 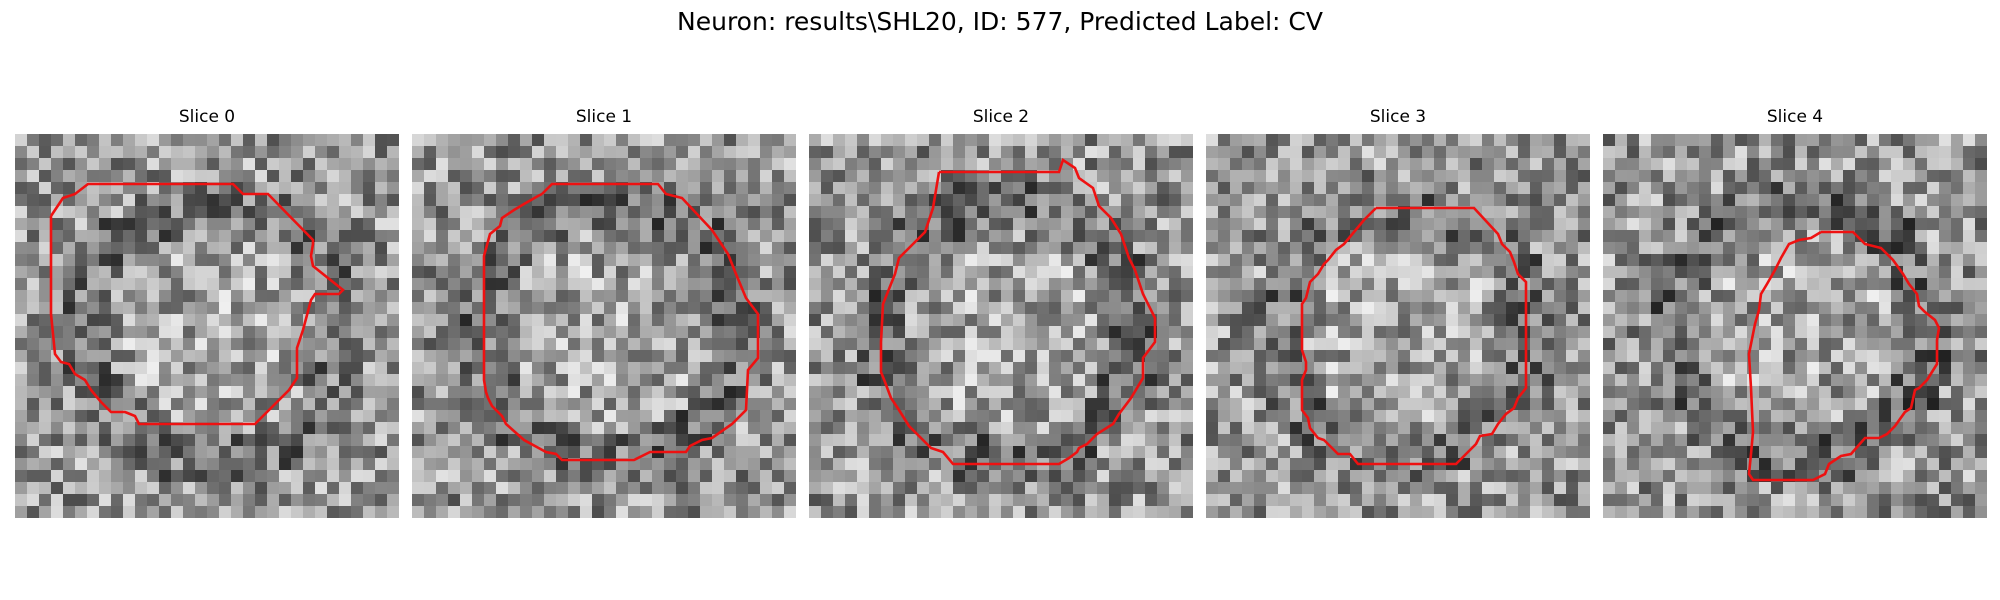 What do you see at coordinates (1795, 117) in the screenshot?
I see `slice-title: Slice 4` at bounding box center [1795, 117].